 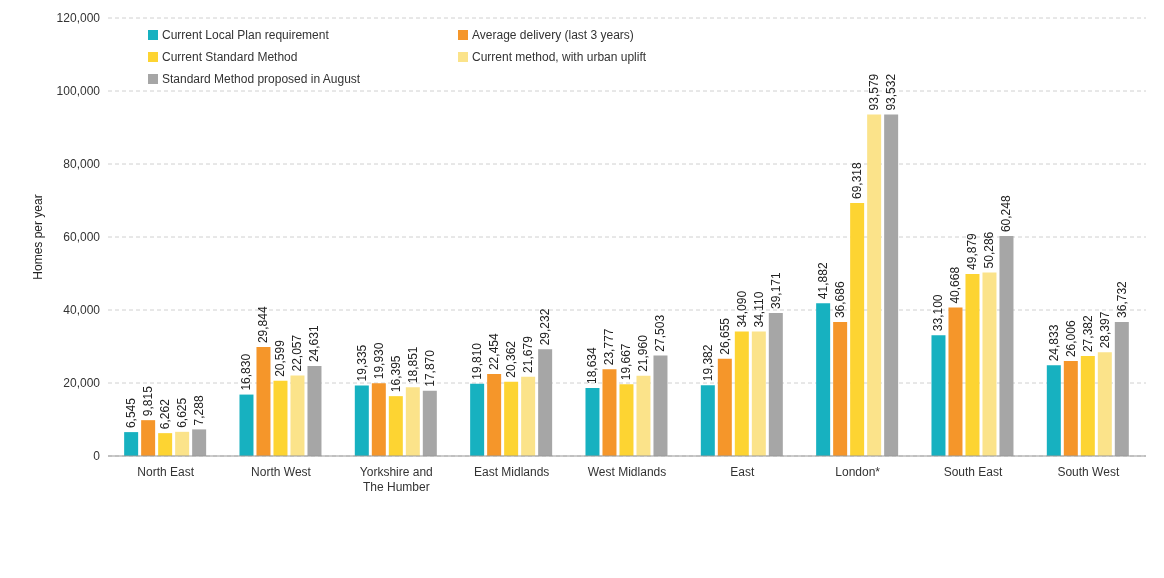 What do you see at coordinates (297, 353) in the screenshot?
I see `data-label: 22,057` at bounding box center [297, 353].